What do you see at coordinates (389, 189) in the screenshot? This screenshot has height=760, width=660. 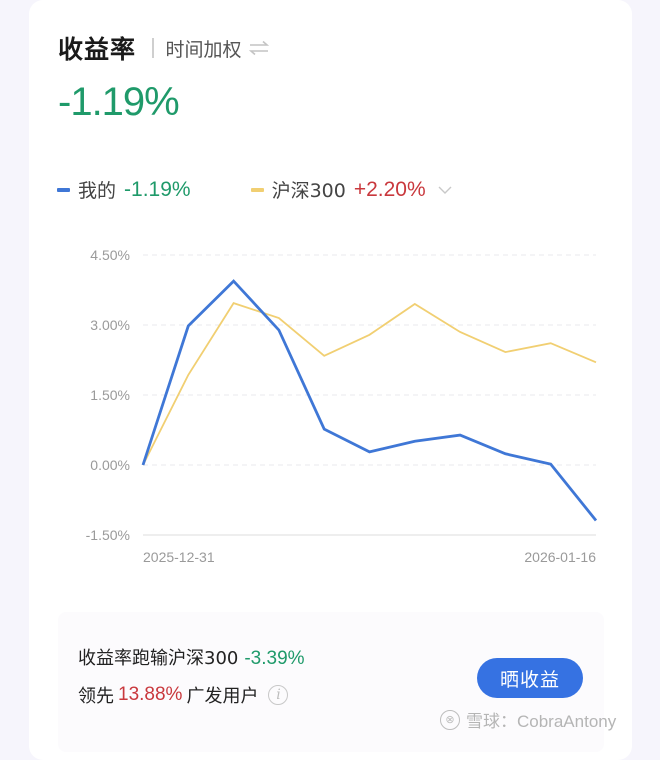 I see `legend-value: +2.20%` at bounding box center [389, 189].